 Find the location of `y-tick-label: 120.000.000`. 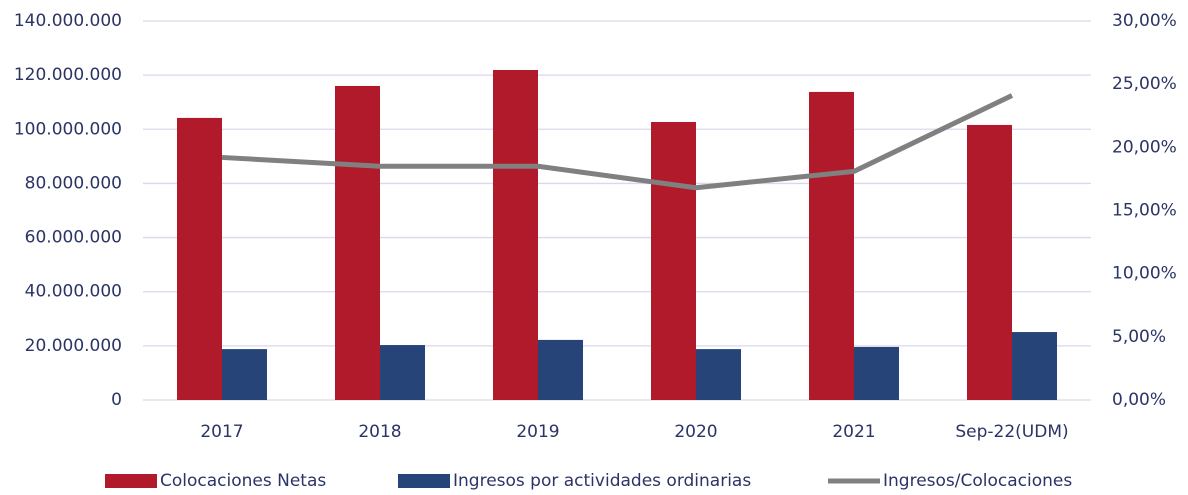

y-tick-label: 120.000.000 is located at coordinates (68, 75).